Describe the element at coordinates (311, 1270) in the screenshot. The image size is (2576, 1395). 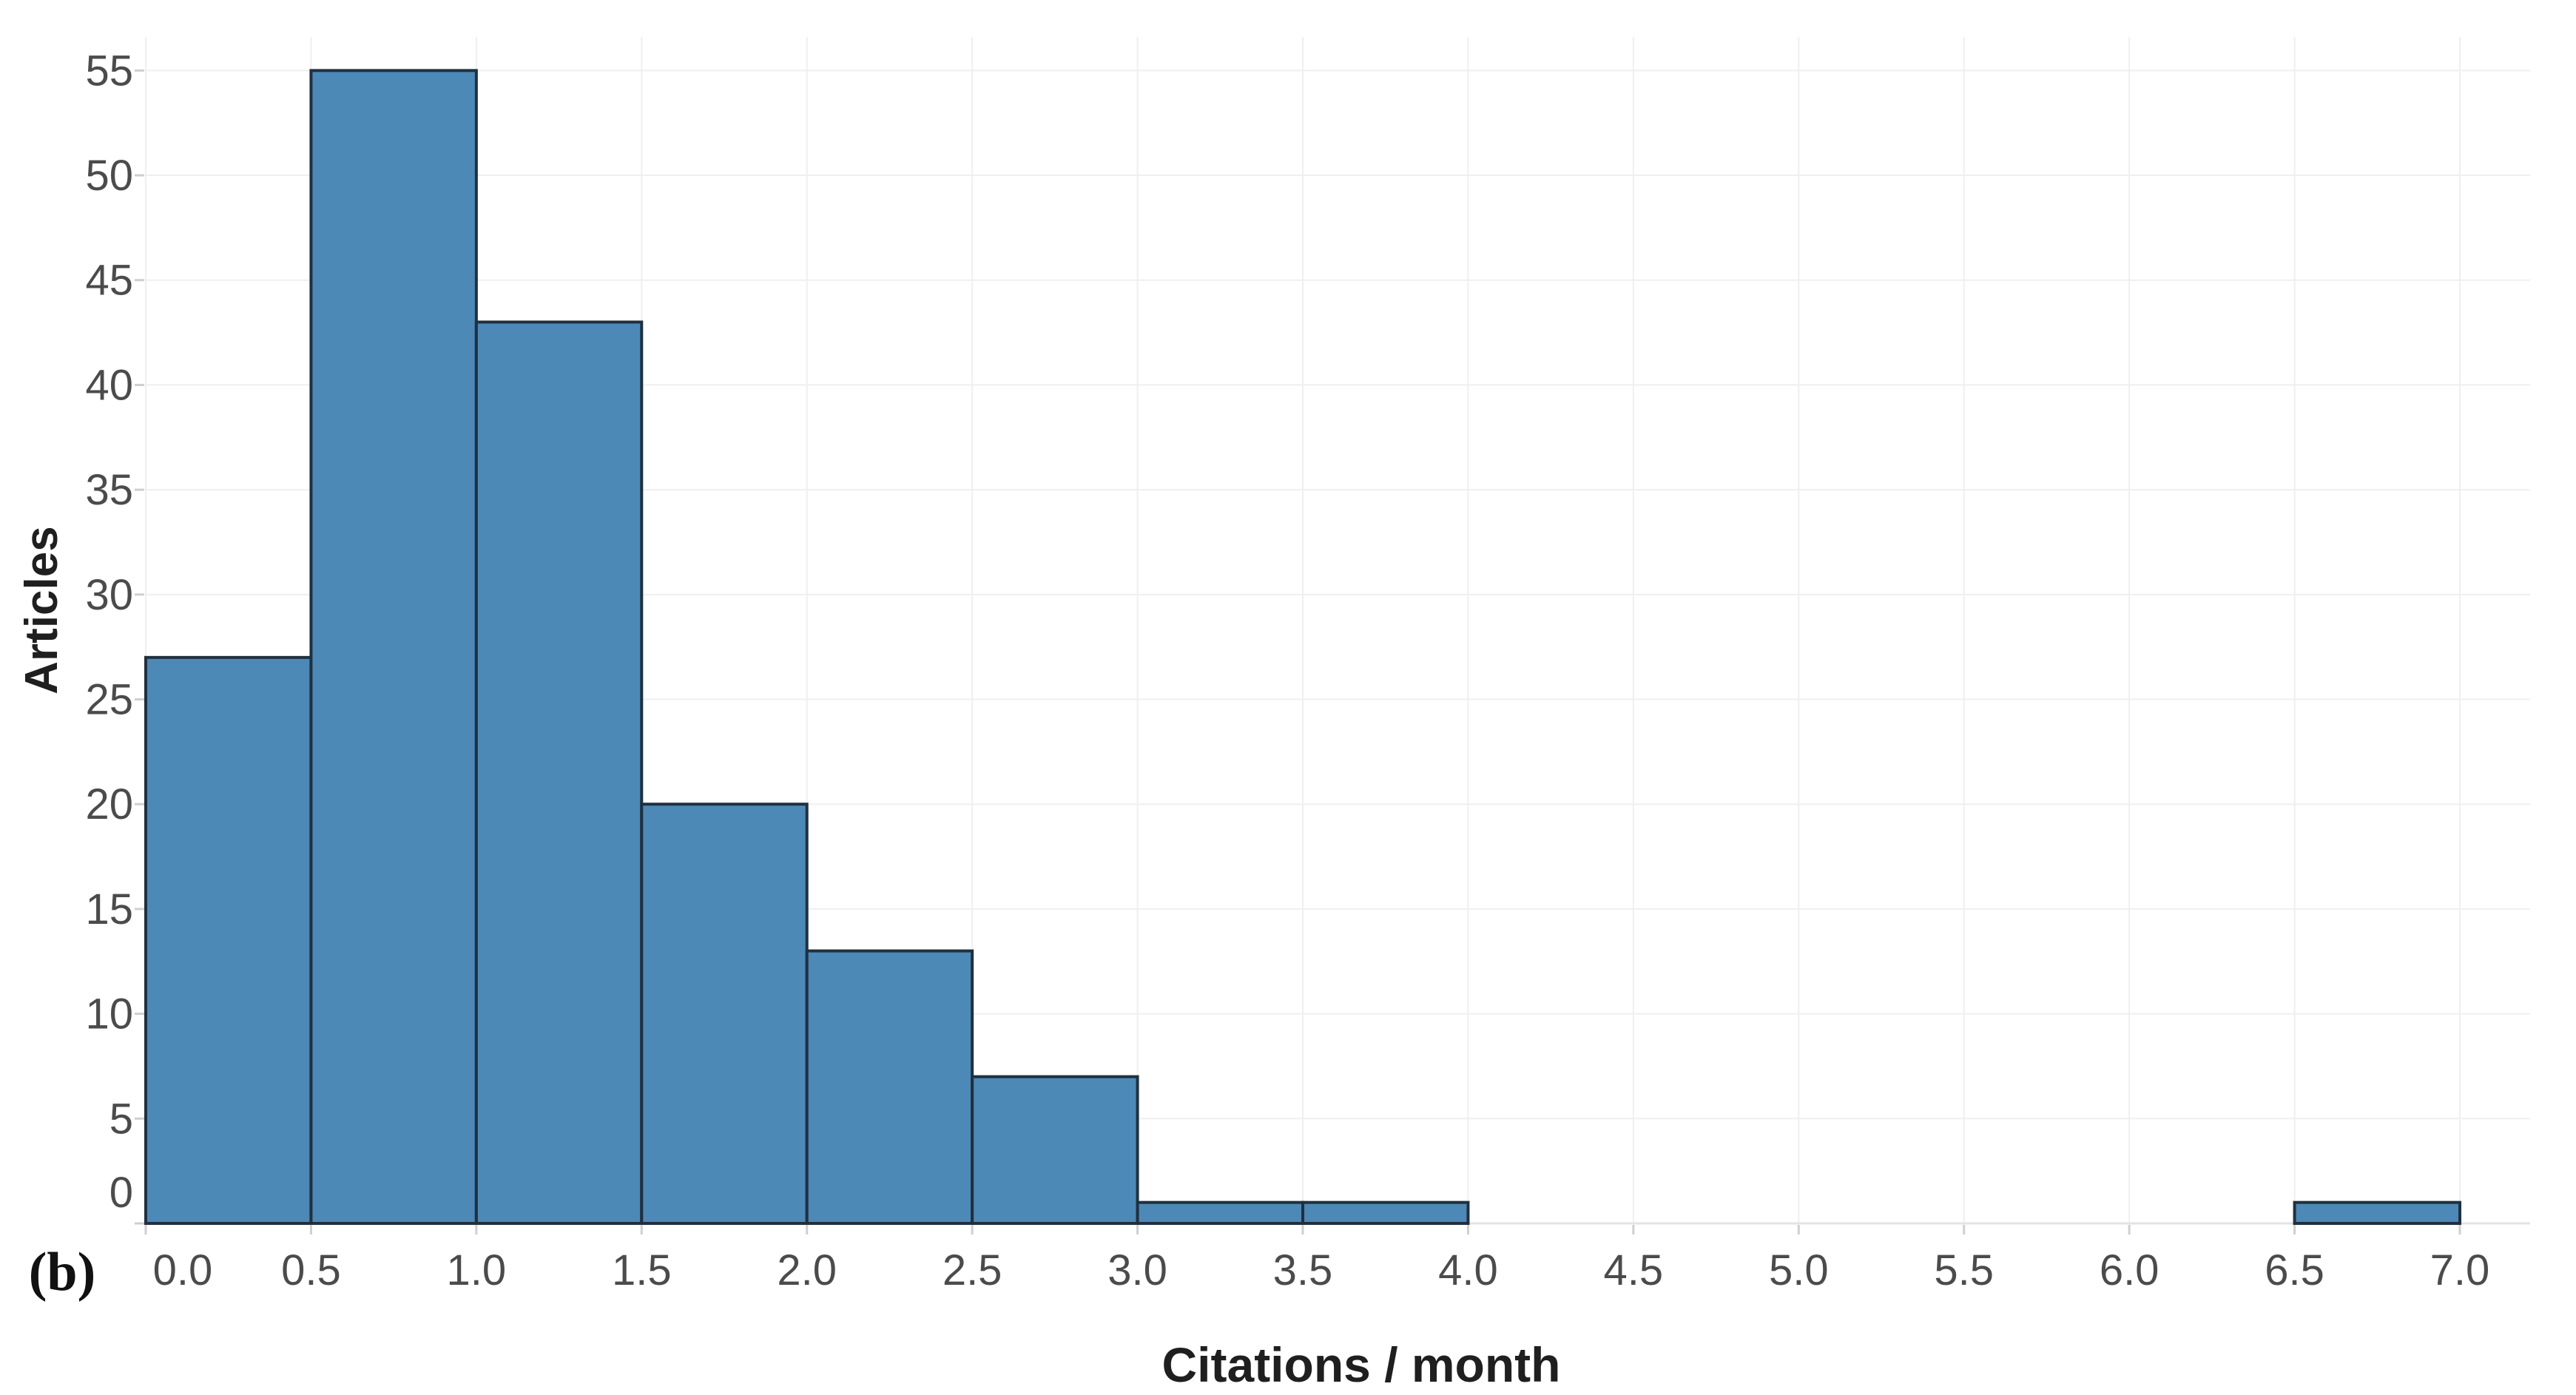
I see `x-tick-label: 0.5` at that location.